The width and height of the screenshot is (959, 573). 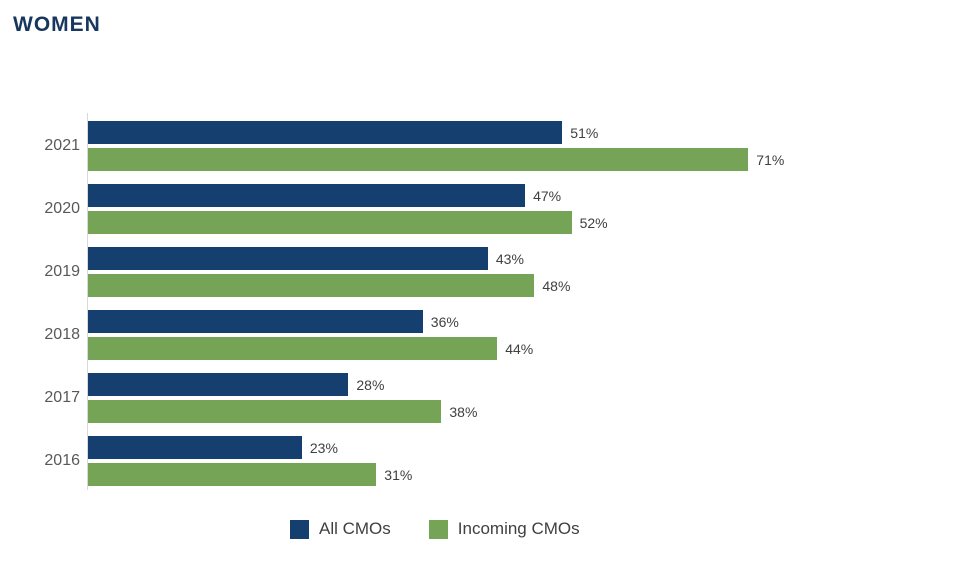 What do you see at coordinates (593, 222) in the screenshot?
I see `value-label-incoming-cmos-2020: 52%` at bounding box center [593, 222].